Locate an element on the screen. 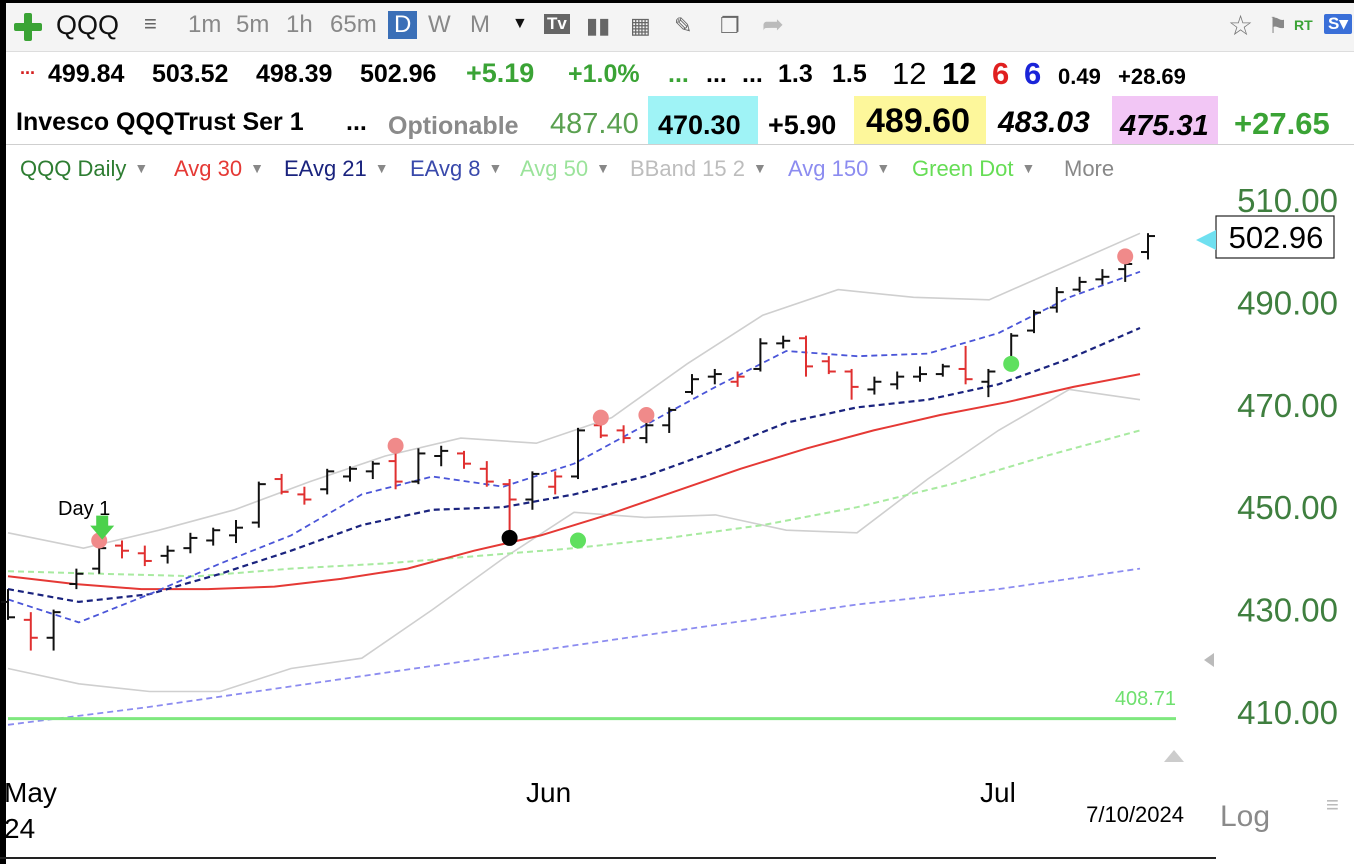 This screenshot has height=864, width=1354. interval-5m: 5m is located at coordinates (253, 24).